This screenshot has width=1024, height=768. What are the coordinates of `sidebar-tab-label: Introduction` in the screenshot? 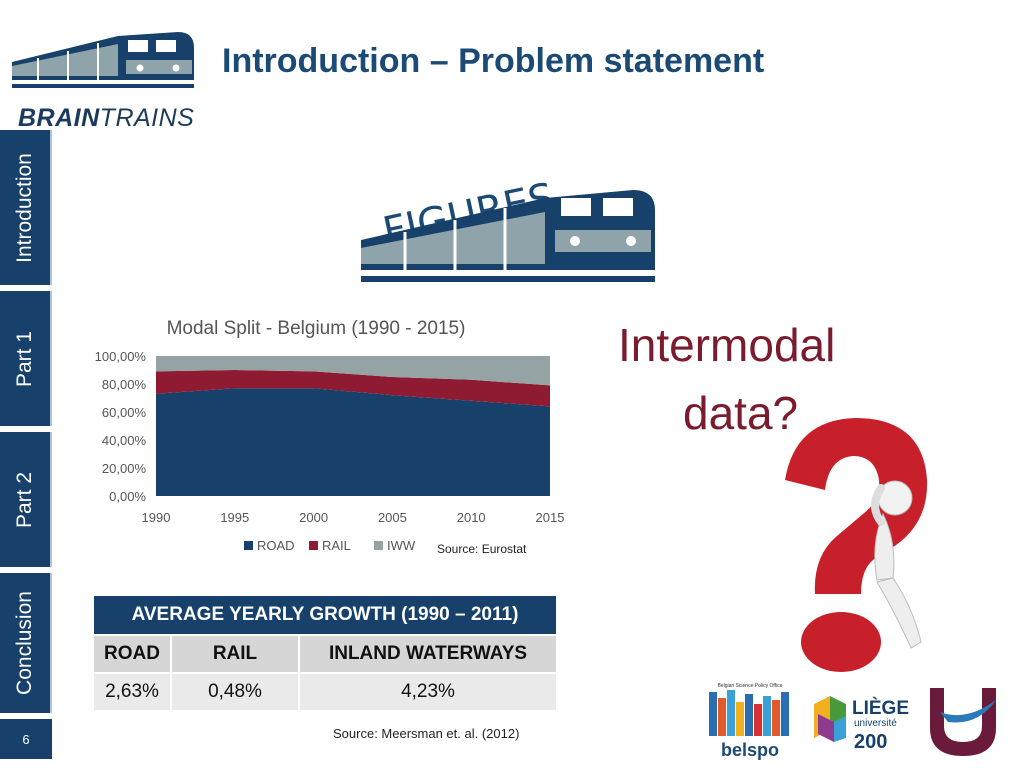 It's located at (24, 207).